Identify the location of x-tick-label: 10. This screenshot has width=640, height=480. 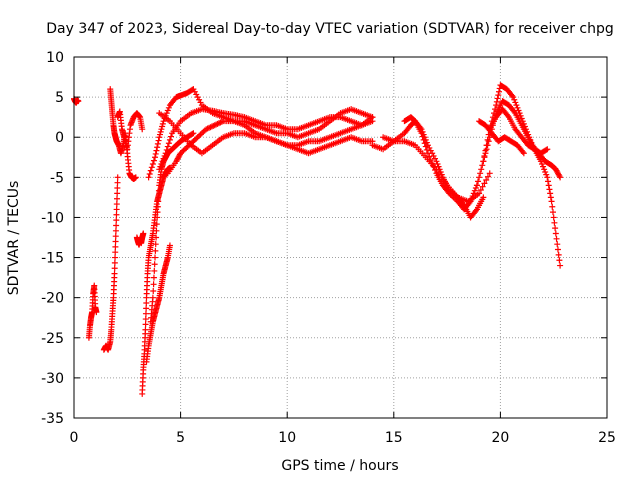
(287, 438).